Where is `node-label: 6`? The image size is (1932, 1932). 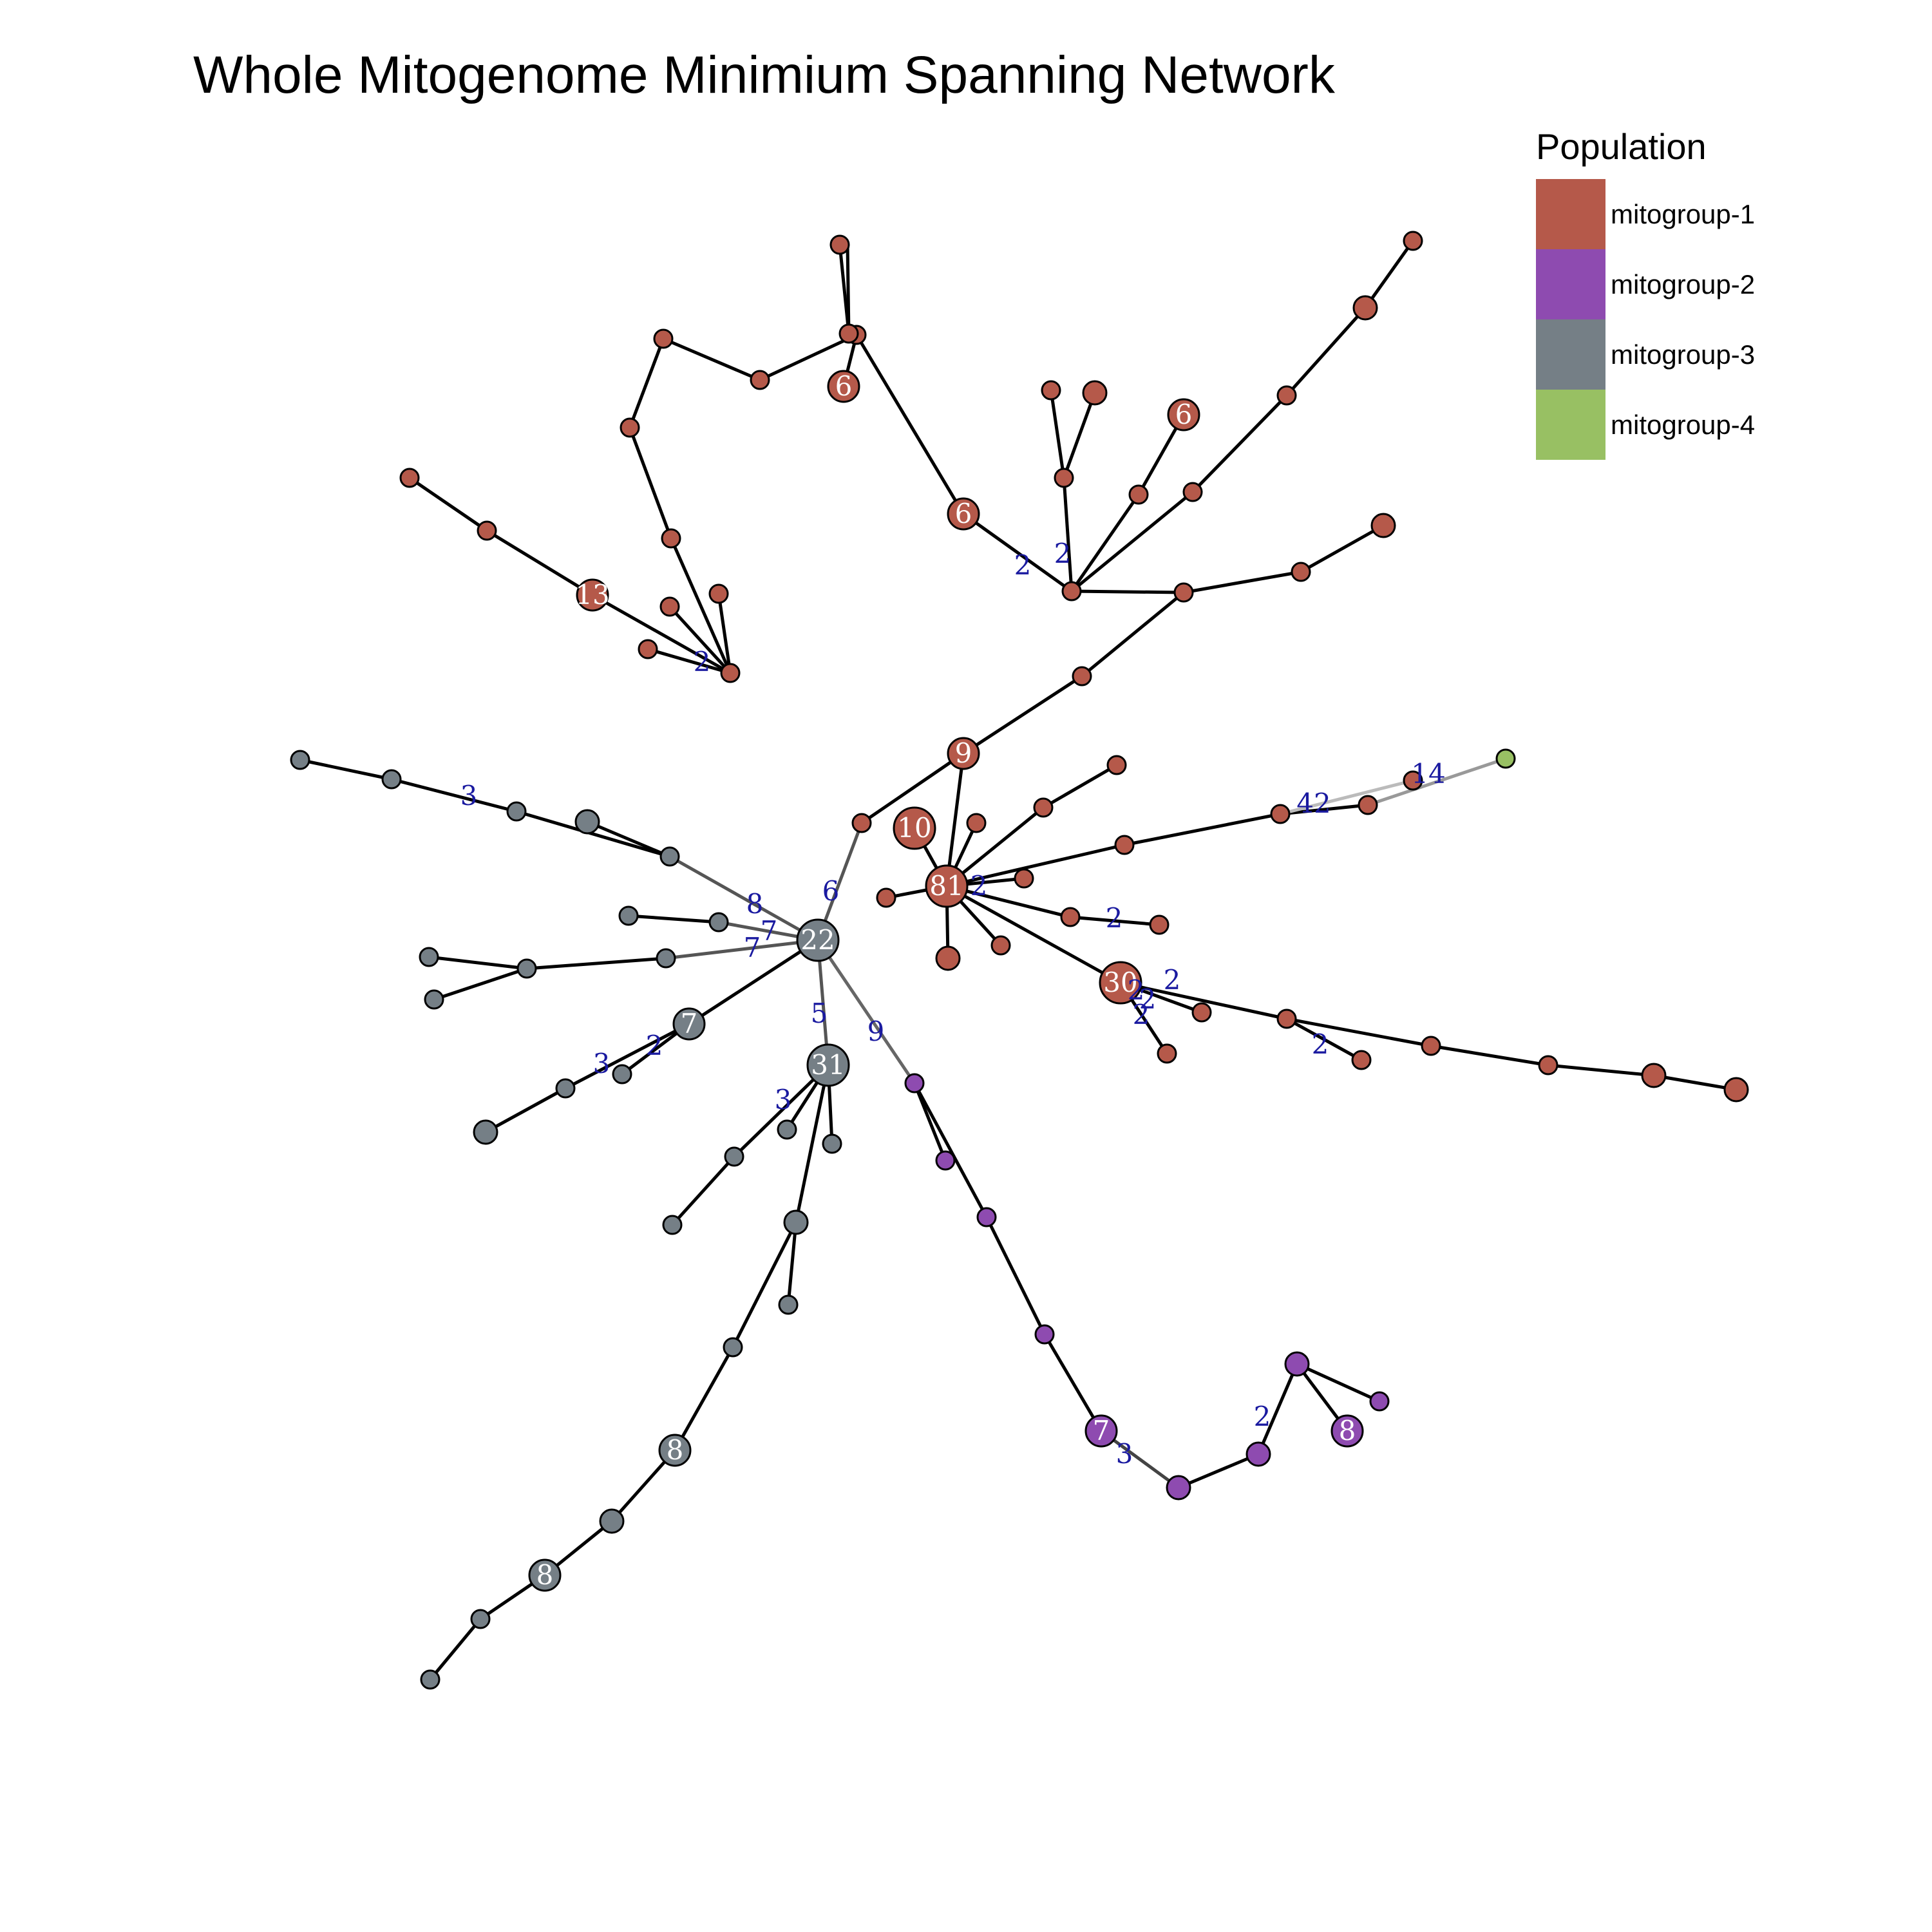
node-label: 6 is located at coordinates (844, 386).